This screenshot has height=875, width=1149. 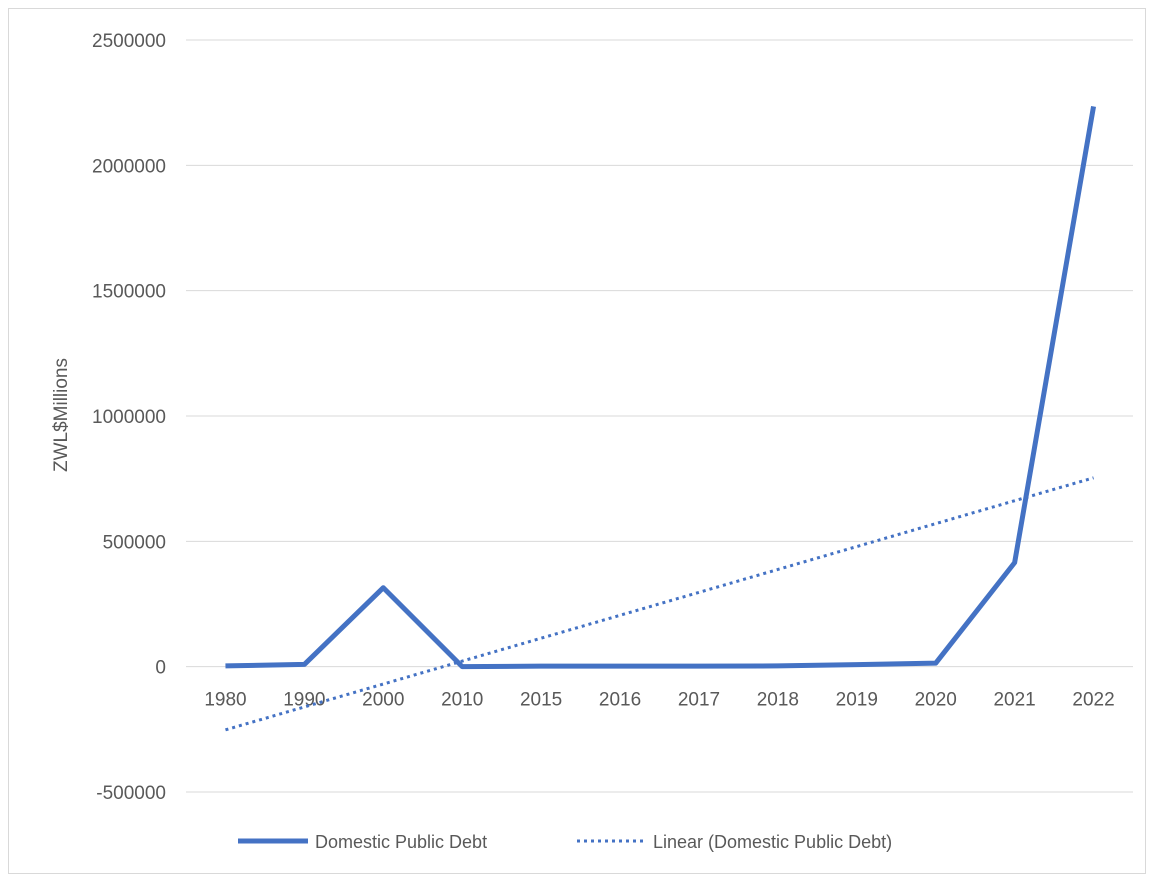 I want to click on x-tick-label: 1990, so click(x=304, y=700).